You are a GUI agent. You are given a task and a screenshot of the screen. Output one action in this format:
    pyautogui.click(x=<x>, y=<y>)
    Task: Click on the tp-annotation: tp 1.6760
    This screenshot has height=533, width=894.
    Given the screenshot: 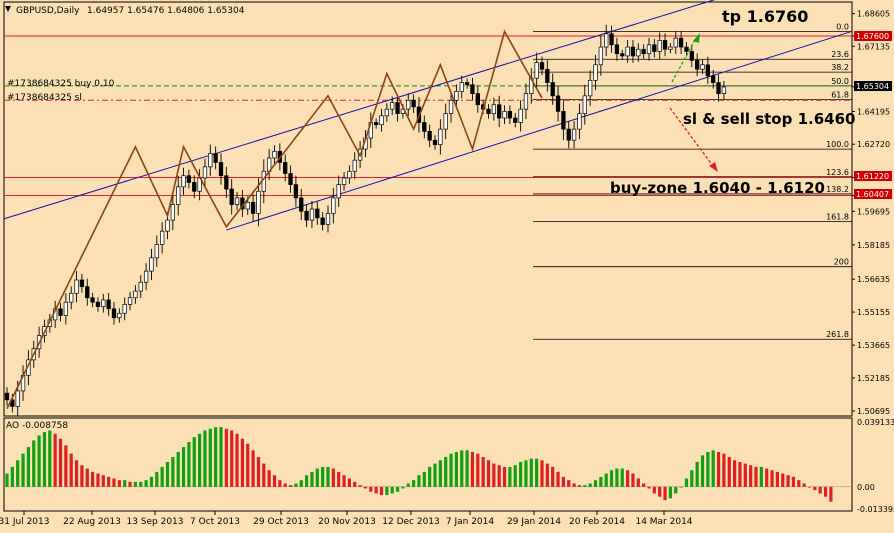 What is the action you would take?
    pyautogui.click(x=765, y=16)
    